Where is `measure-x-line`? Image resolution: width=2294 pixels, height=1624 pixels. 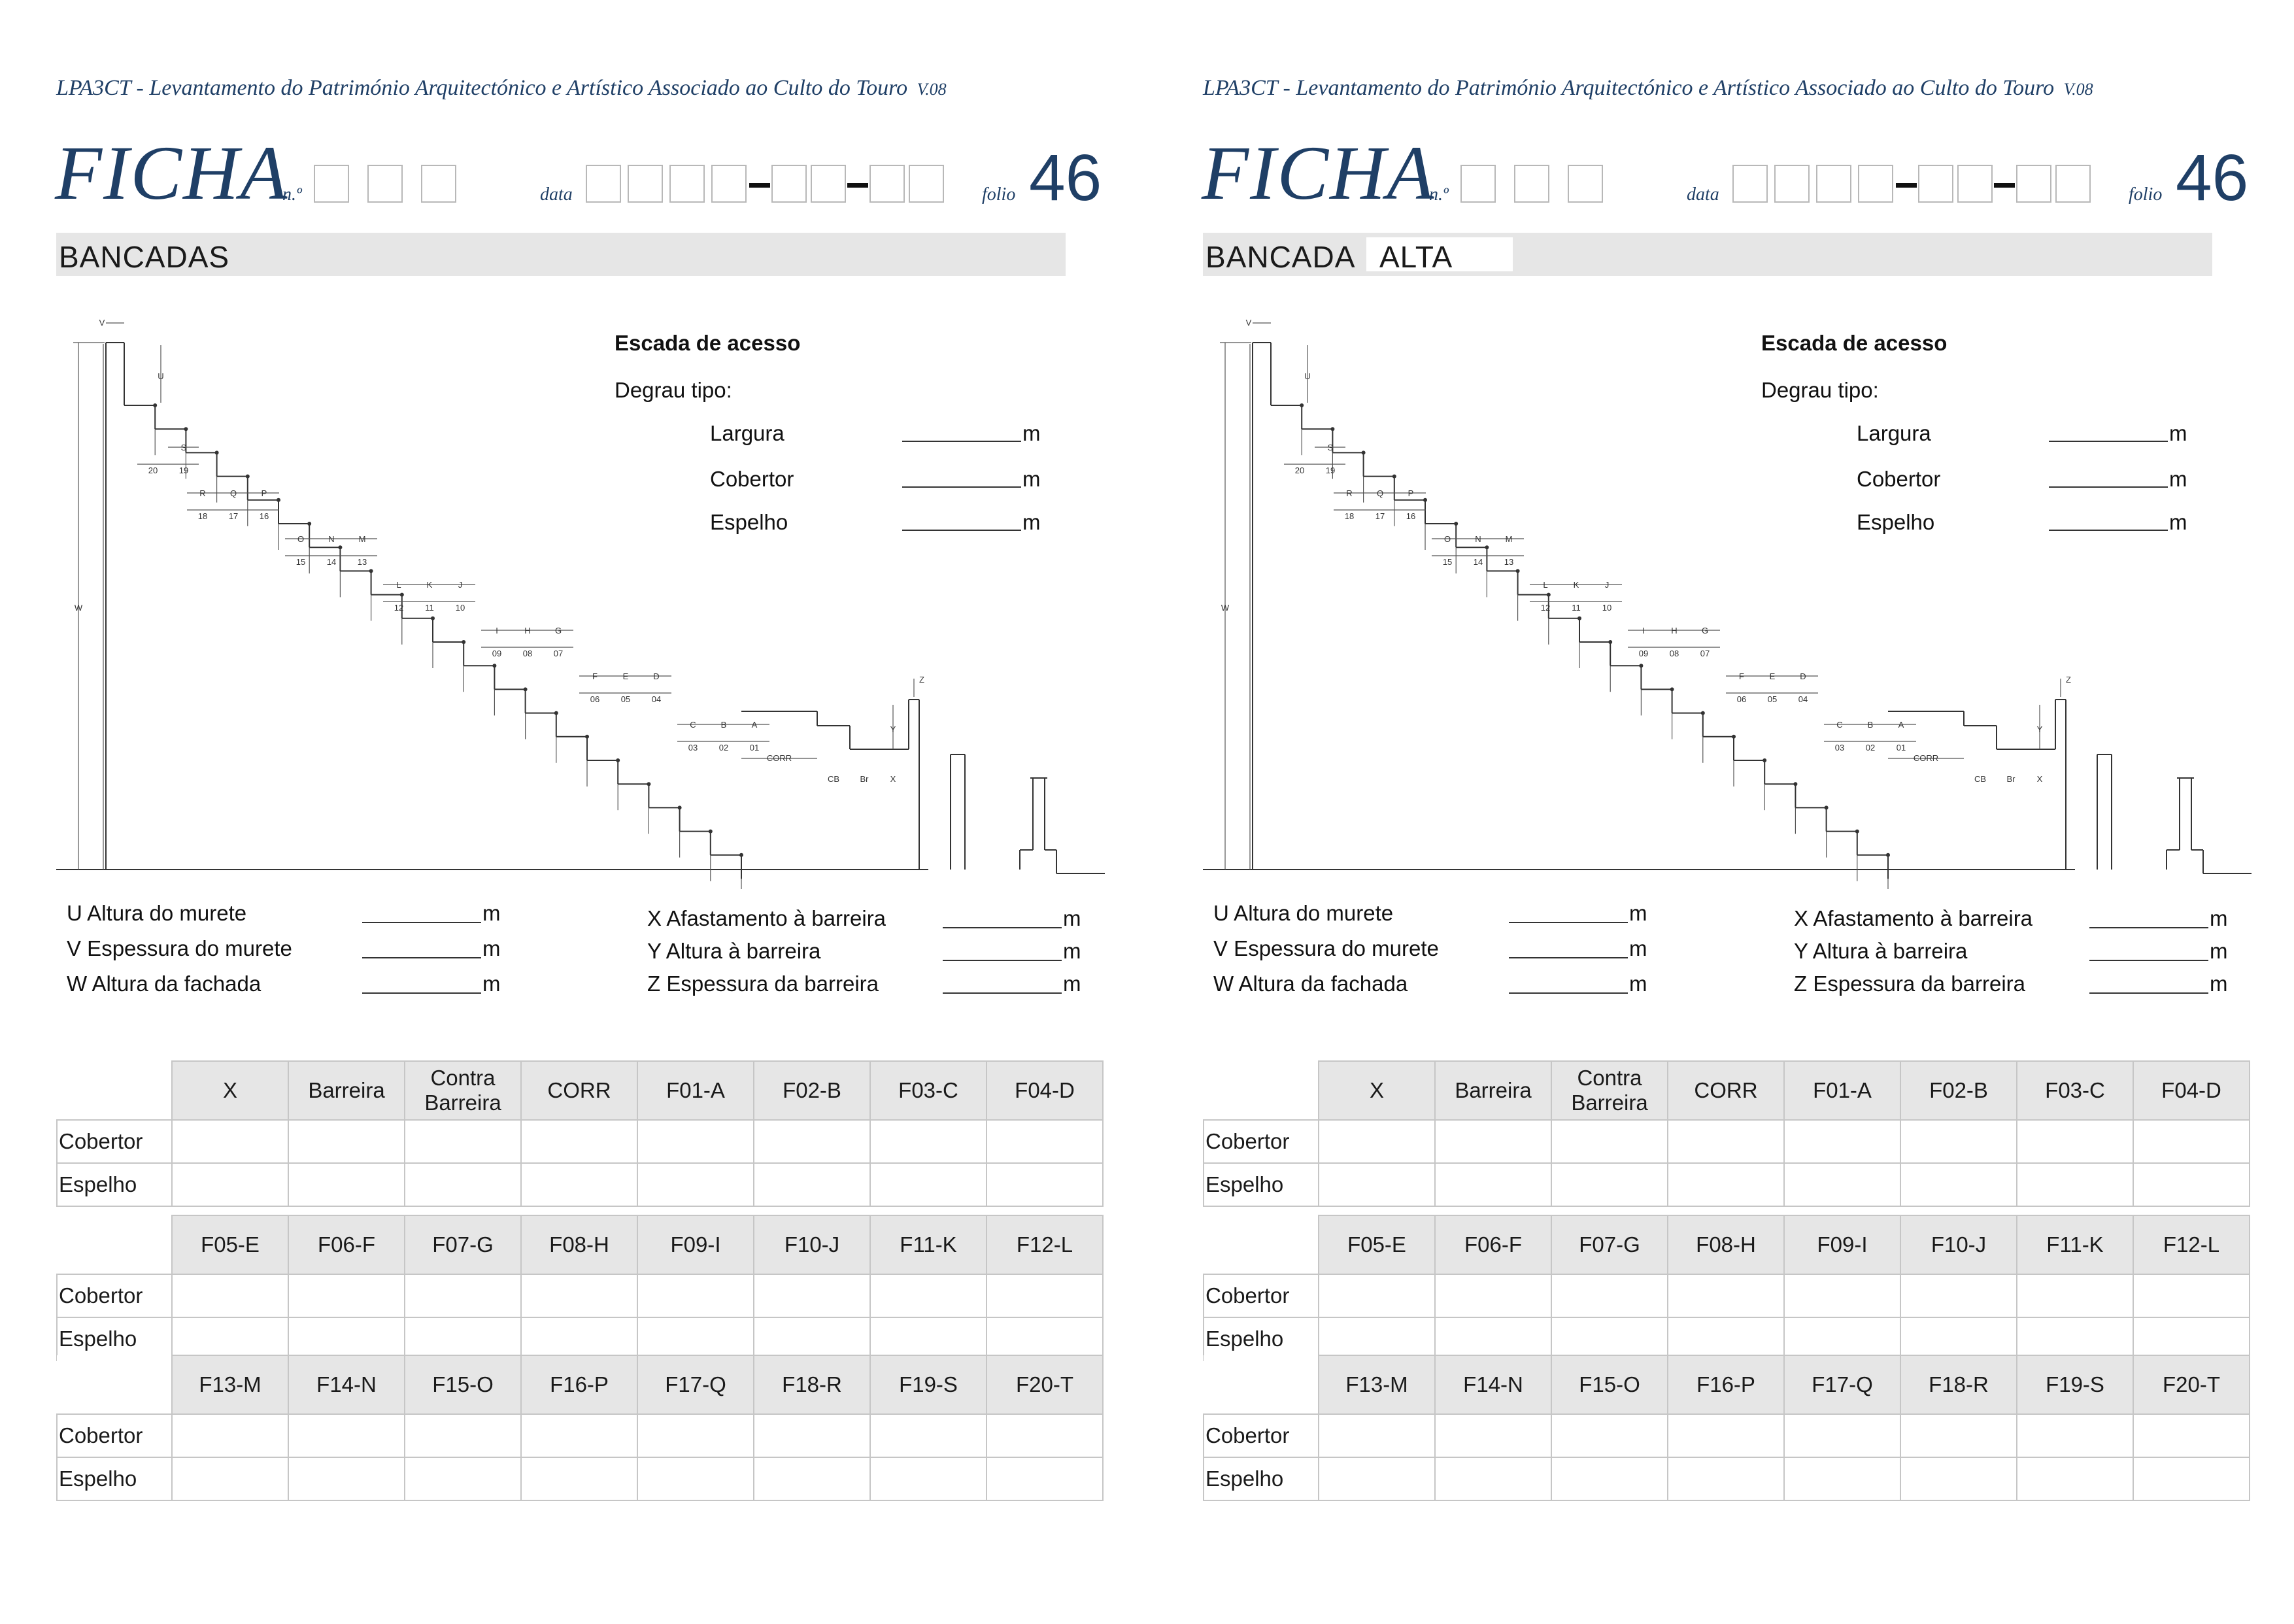 measure-x-line is located at coordinates (1003, 927).